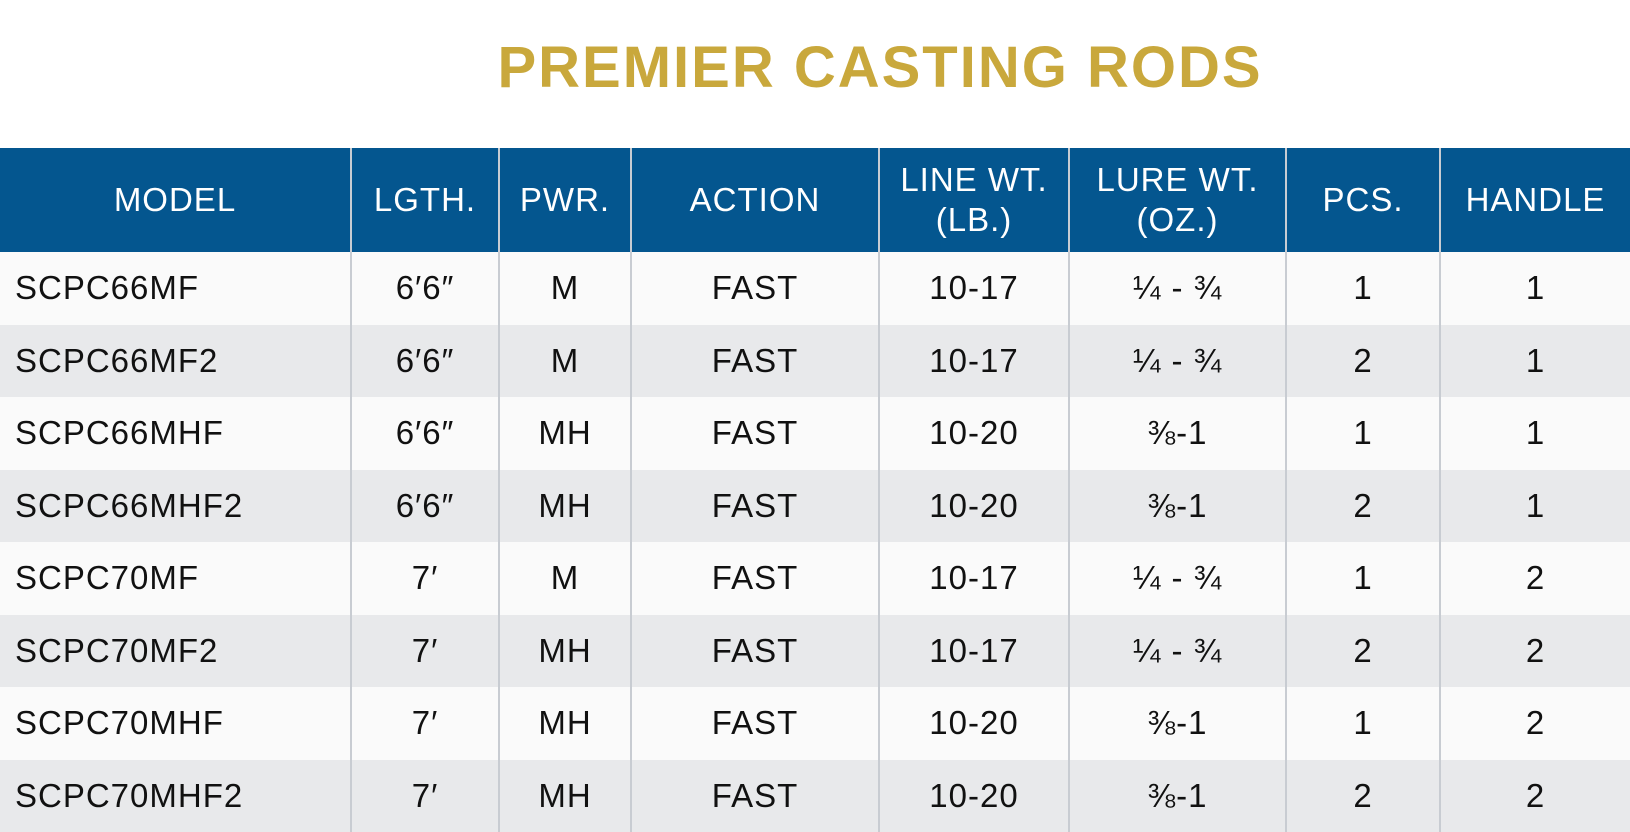 The image size is (1630, 832). Describe the element at coordinates (1534, 200) in the screenshot. I see `header-cell: HANDLE` at that location.